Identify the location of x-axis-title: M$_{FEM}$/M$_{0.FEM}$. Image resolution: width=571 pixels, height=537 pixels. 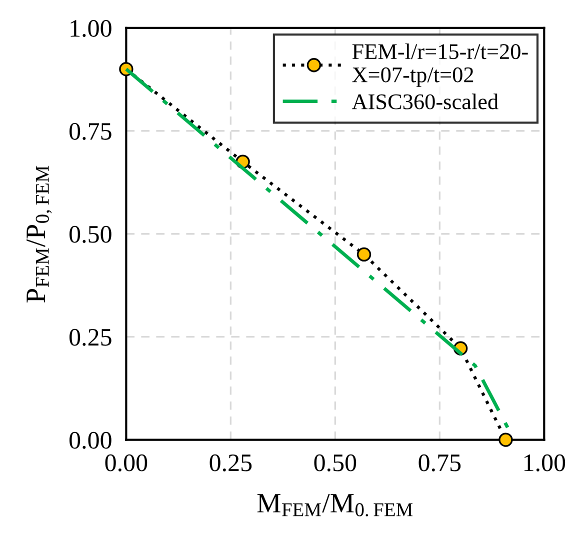
(335, 505).